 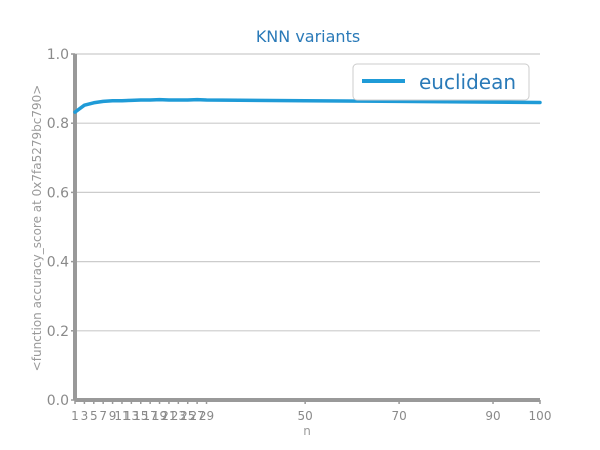 I want to click on x-tick-label: 23, so click(x=178, y=416).